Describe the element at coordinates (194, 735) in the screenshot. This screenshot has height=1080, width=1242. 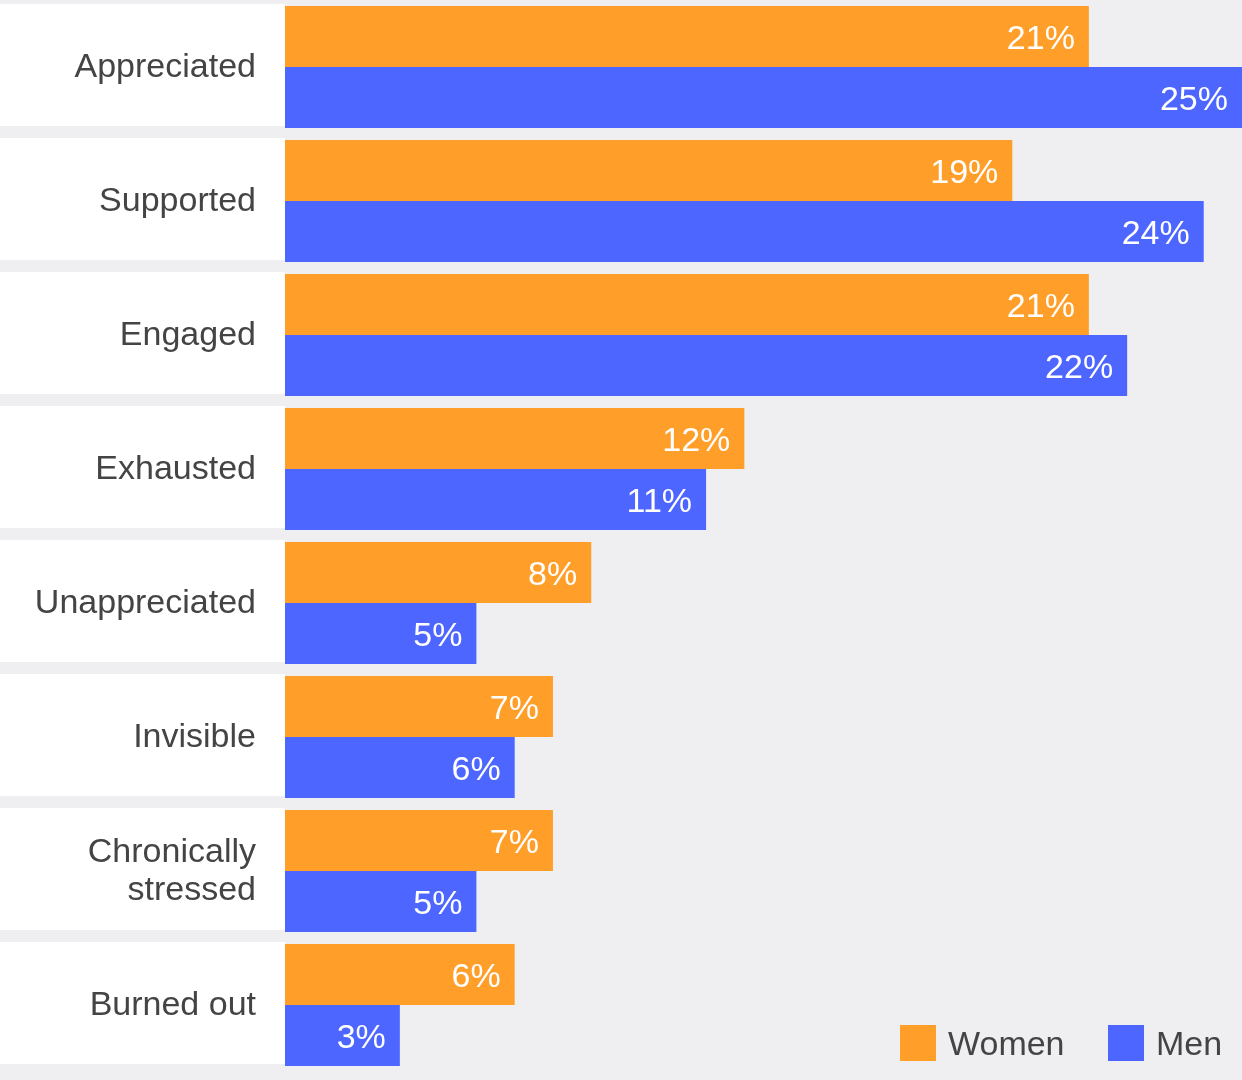
I see `y-tick-label: Invisible` at that location.